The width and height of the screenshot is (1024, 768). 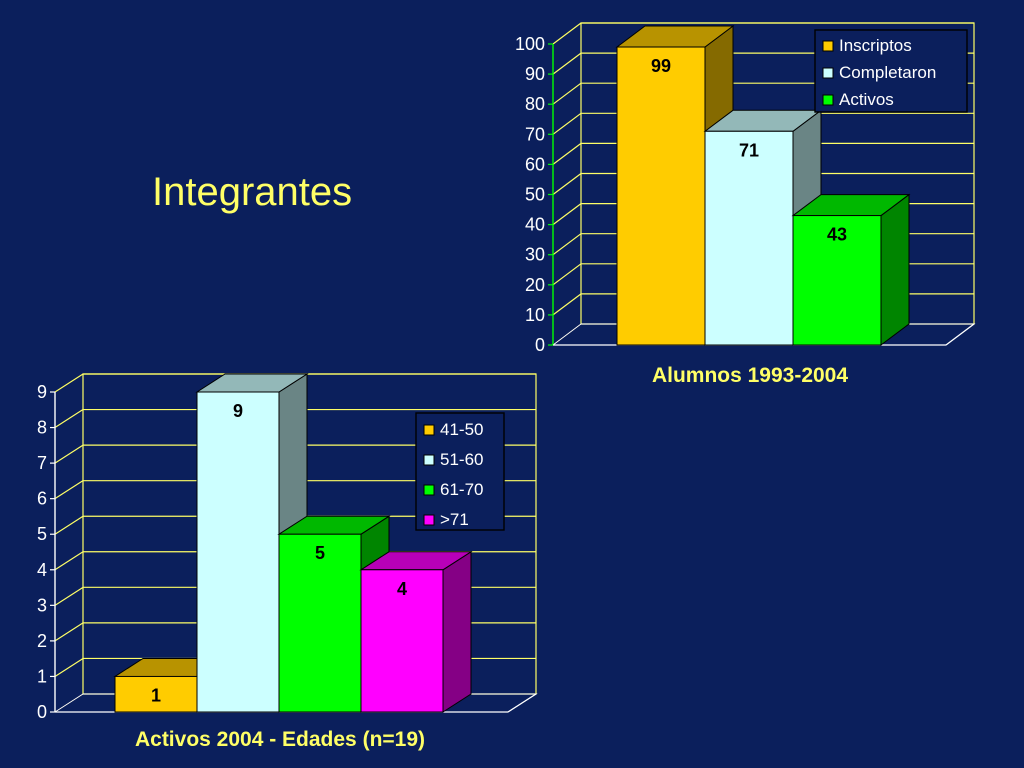 What do you see at coordinates (454, 519) in the screenshot?
I see `legend-label: >71` at bounding box center [454, 519].